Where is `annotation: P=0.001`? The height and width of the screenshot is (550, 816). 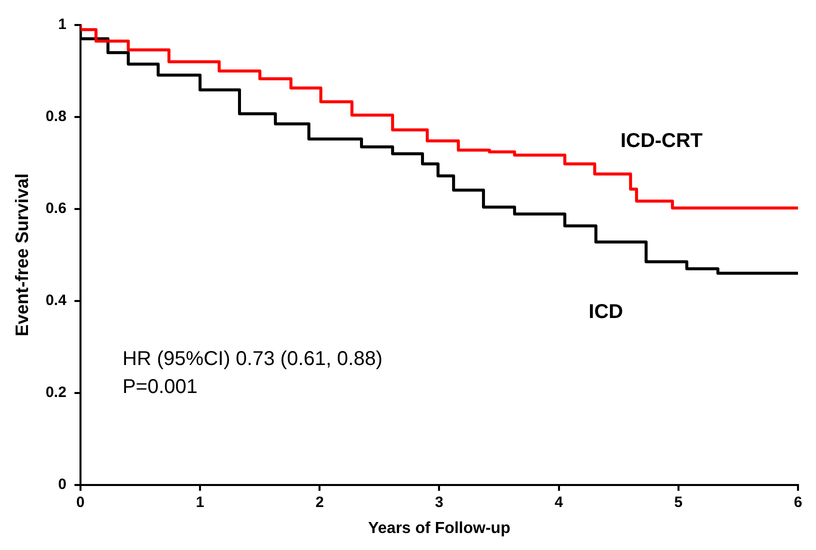
annotation: P=0.001 is located at coordinates (160, 387).